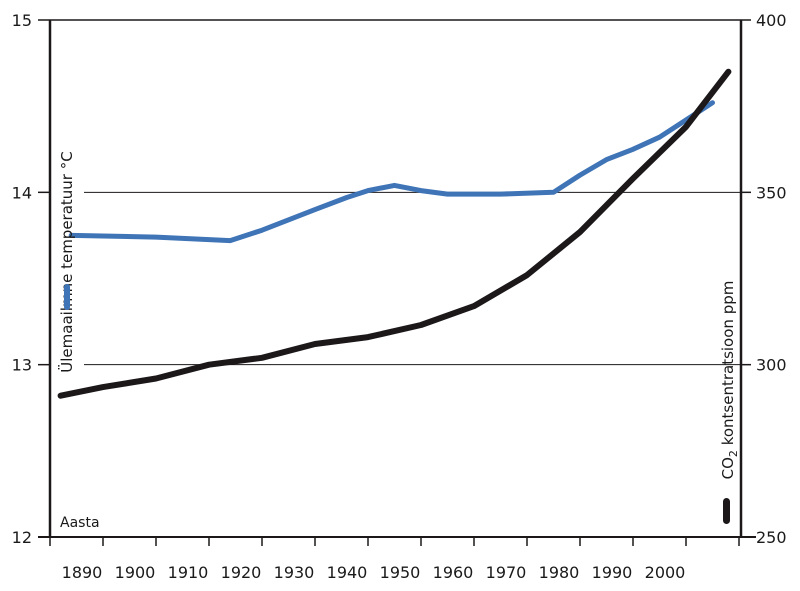 This screenshot has width=800, height=591. Describe the element at coordinates (728, 468) in the screenshot. I see `right-axis-title-co: CO` at that location.